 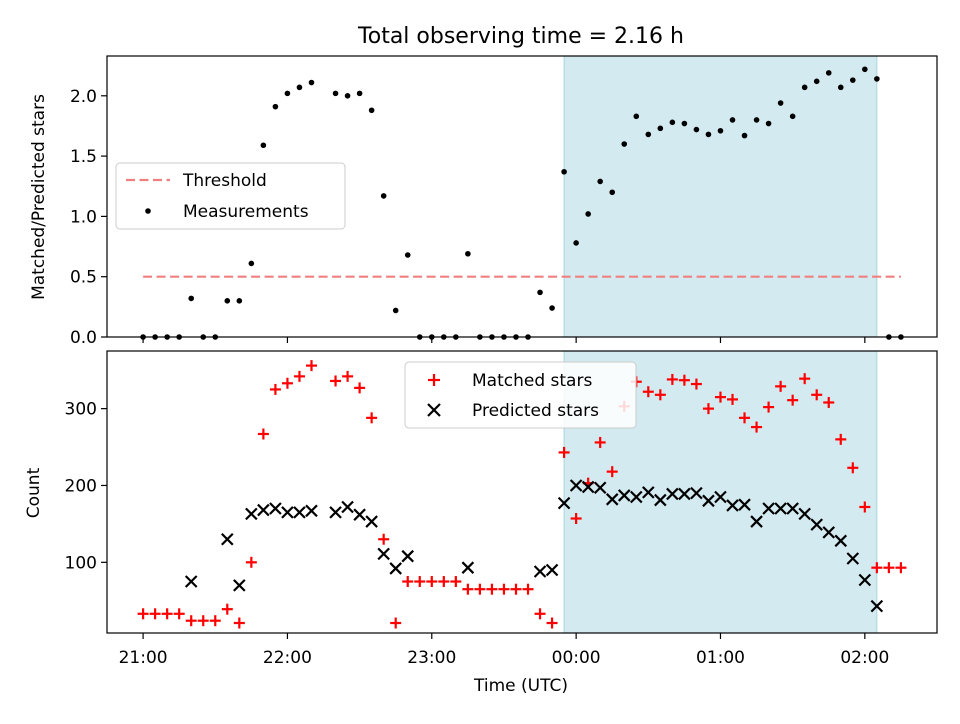 What do you see at coordinates (287, 658) in the screenshot?
I see `x-tick-label: 22:00` at bounding box center [287, 658].